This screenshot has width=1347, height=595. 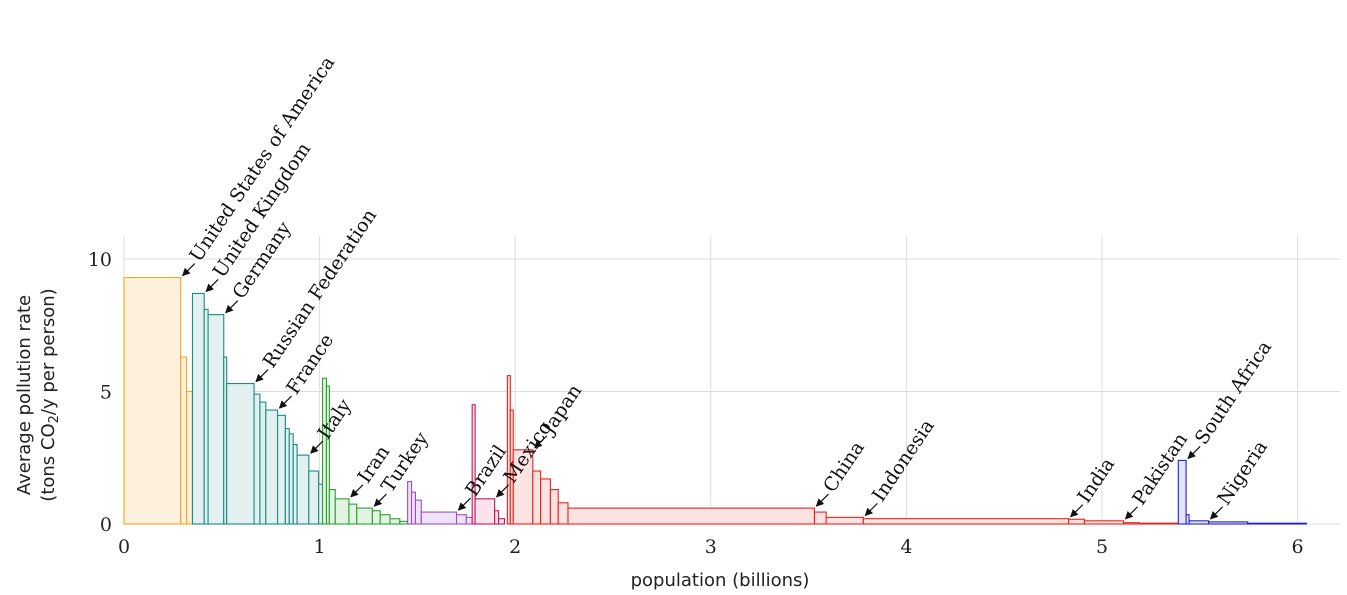 I want to click on x-tick-label: 4, so click(x=906, y=547).